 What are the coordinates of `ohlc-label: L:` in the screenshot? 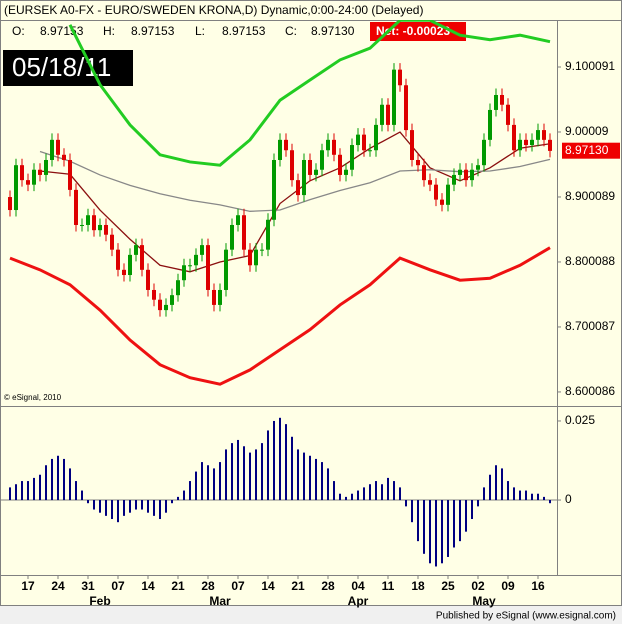 It's located at (200, 31).